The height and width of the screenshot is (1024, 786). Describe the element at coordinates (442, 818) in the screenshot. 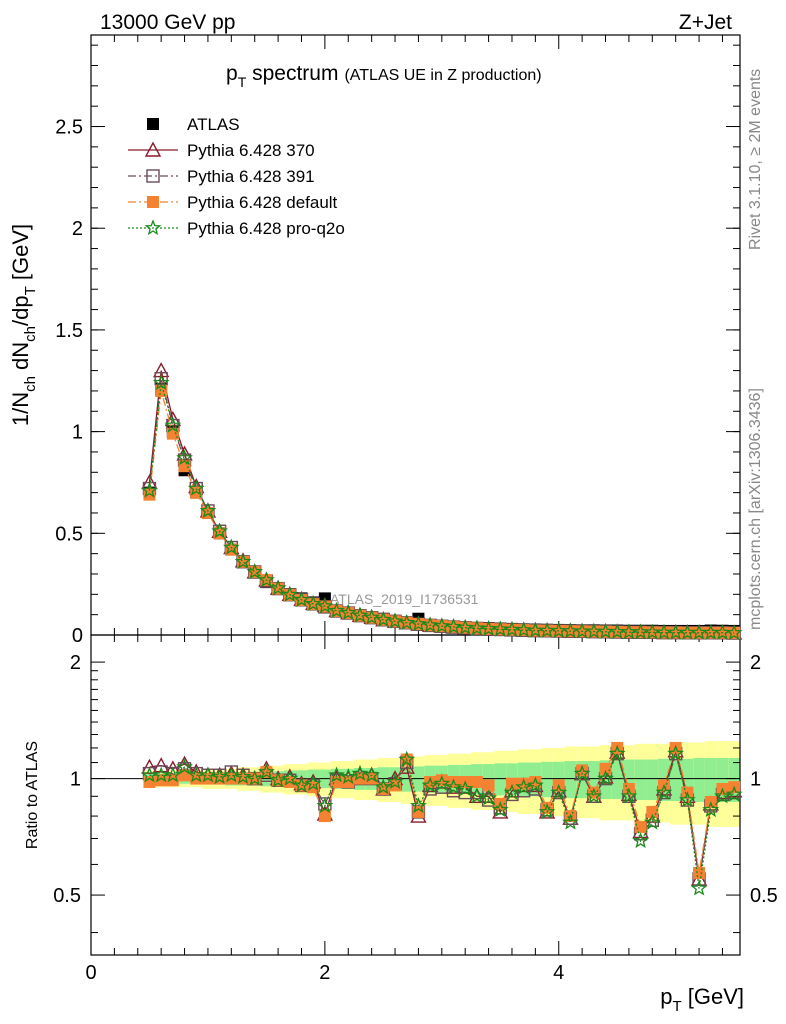

I see `ratio-series` at that location.